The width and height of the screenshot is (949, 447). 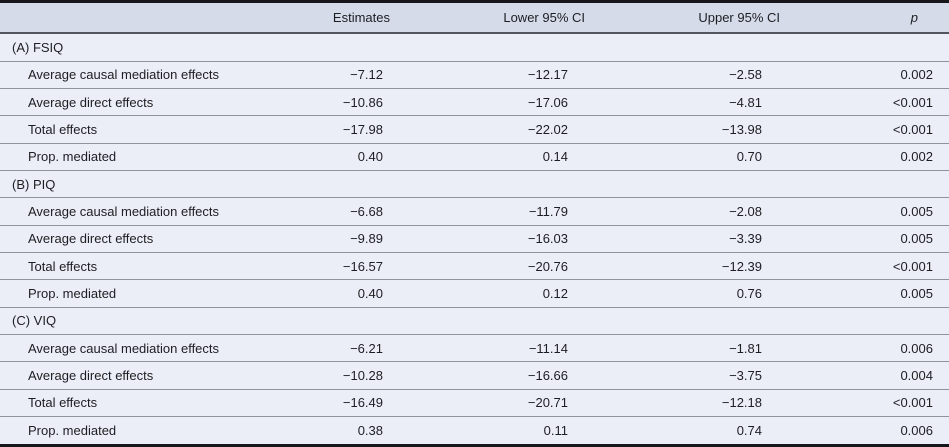 What do you see at coordinates (688, 293) in the screenshot?
I see `cell-upper-ci: 0.76` at bounding box center [688, 293].